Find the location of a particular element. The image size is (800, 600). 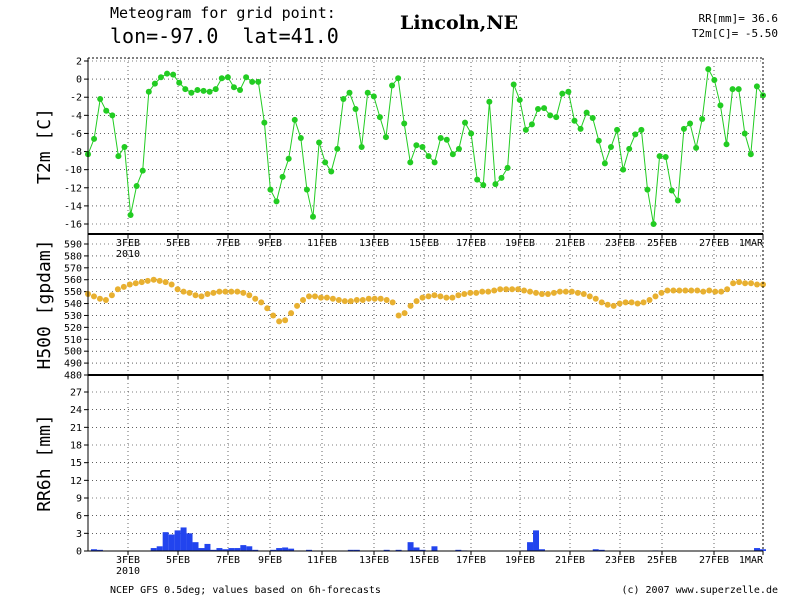

x-tick-label: 21FEB is located at coordinates (570, 560).